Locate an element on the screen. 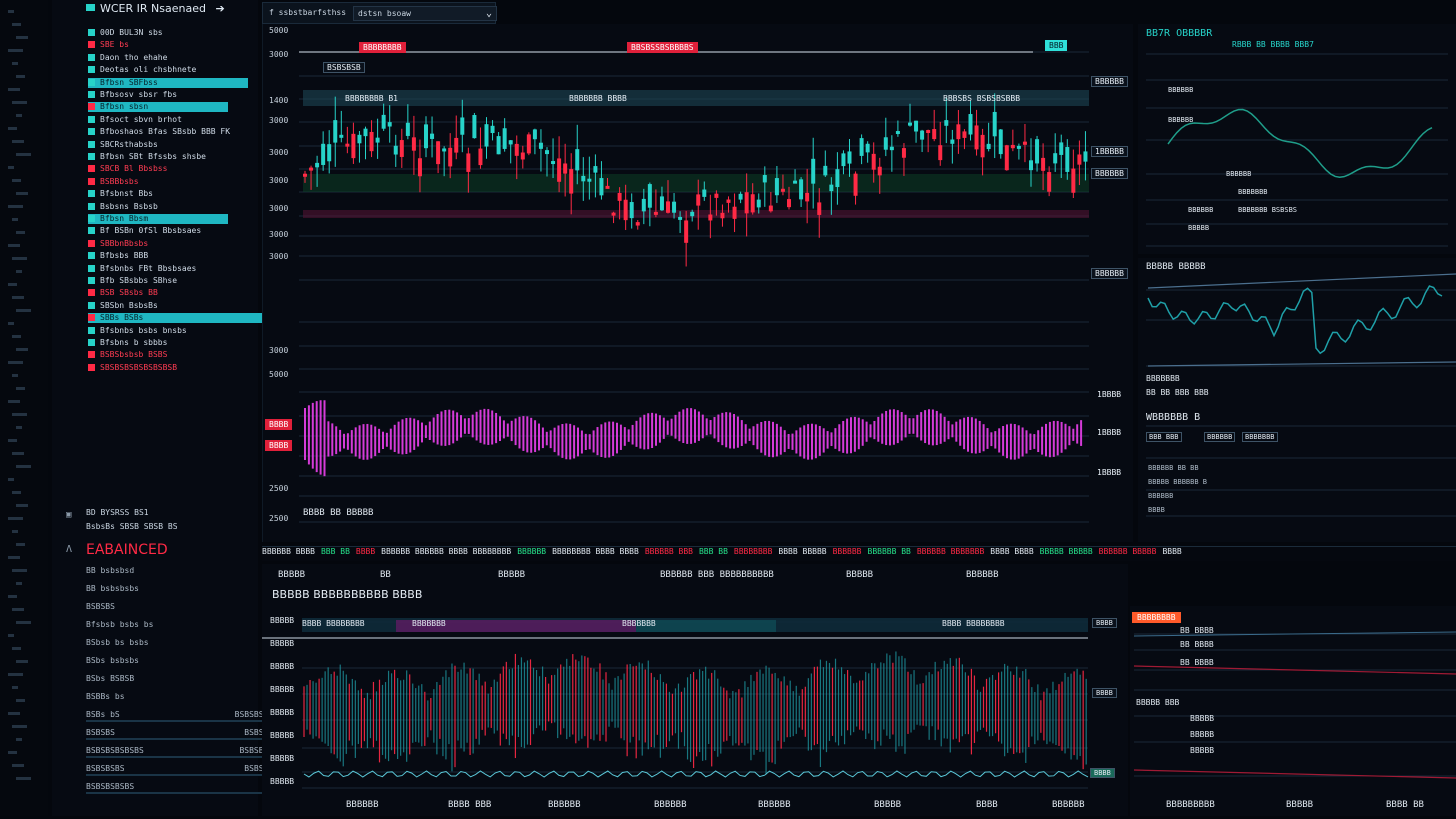 Image resolution: width=1456 pixels, height=819 pixels. watchlist-item: SBSbn BsbsBs is located at coordinates (188, 306).